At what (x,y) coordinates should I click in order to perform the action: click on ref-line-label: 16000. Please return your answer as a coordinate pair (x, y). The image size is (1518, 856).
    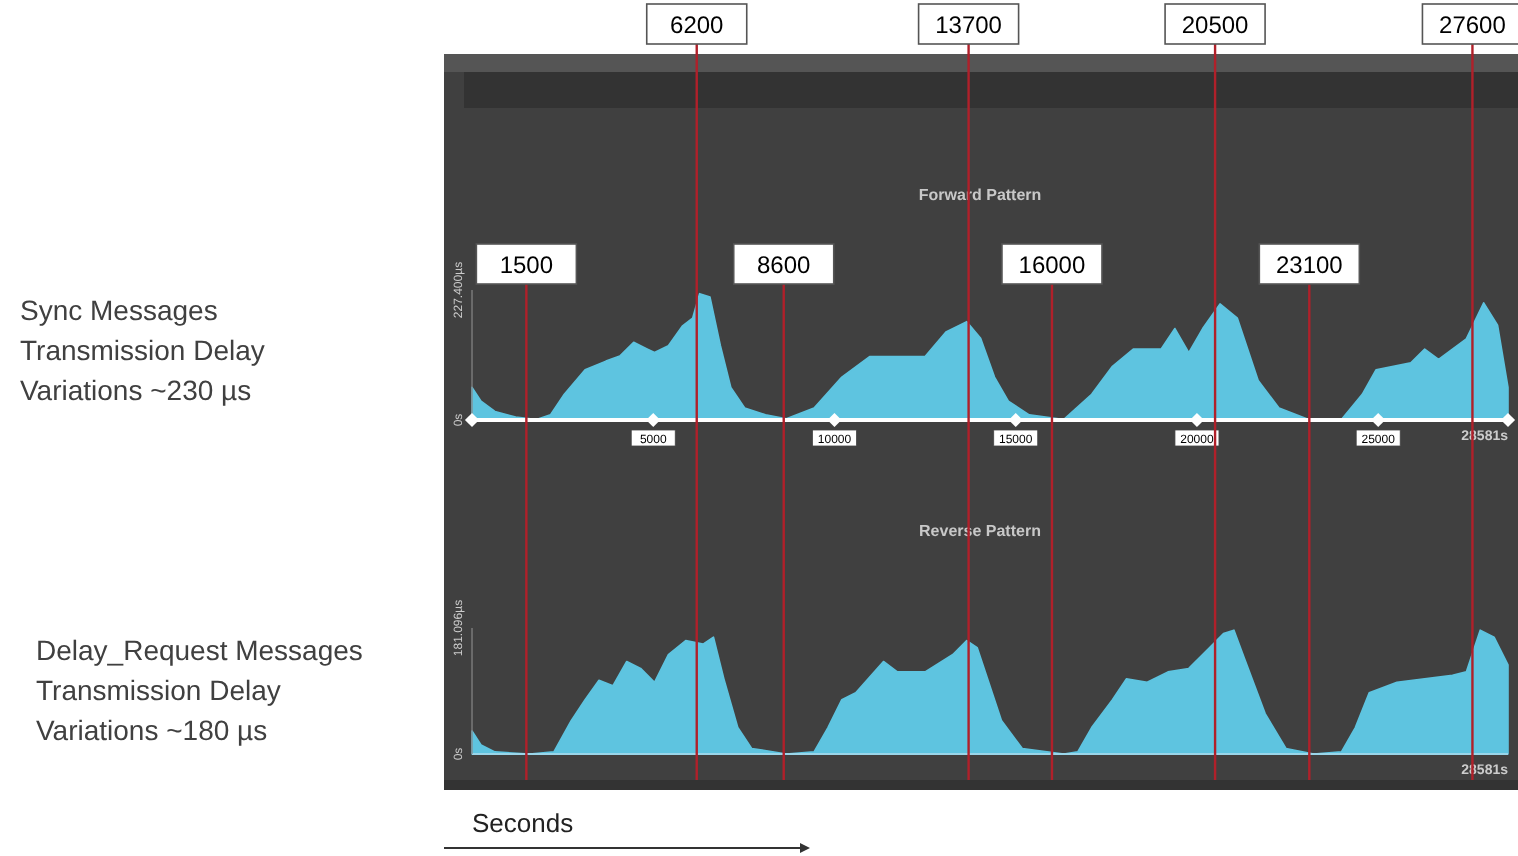
    Looking at the image, I should click on (1052, 265).